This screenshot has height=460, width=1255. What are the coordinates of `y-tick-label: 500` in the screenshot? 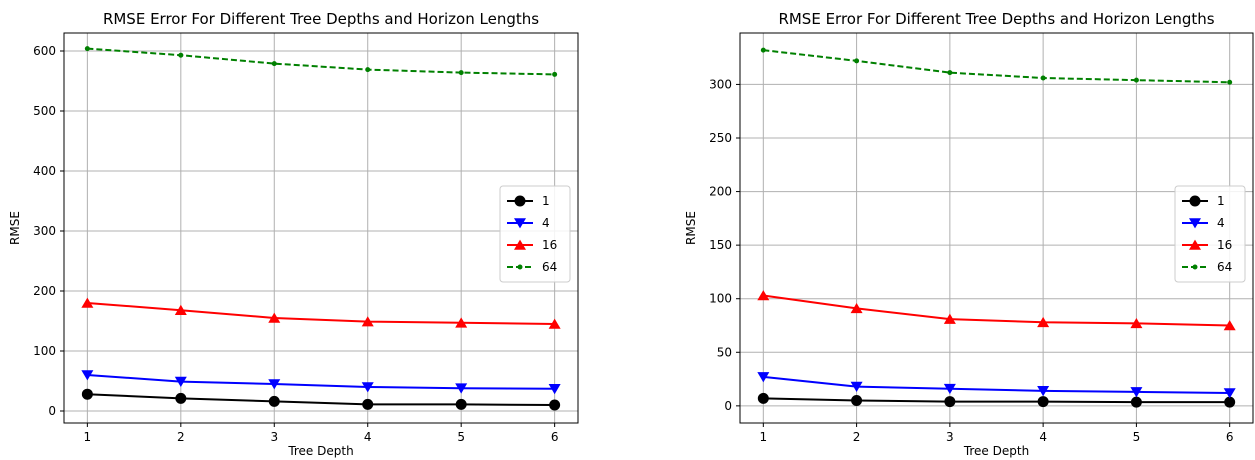 It's located at (44, 111).